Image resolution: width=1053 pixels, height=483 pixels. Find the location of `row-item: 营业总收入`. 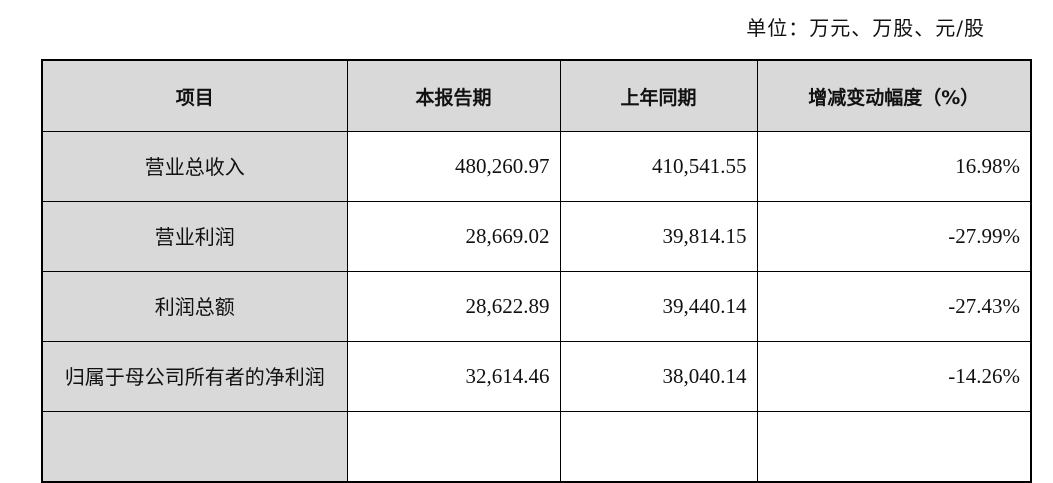

row-item: 营业总收入 is located at coordinates (194, 166).